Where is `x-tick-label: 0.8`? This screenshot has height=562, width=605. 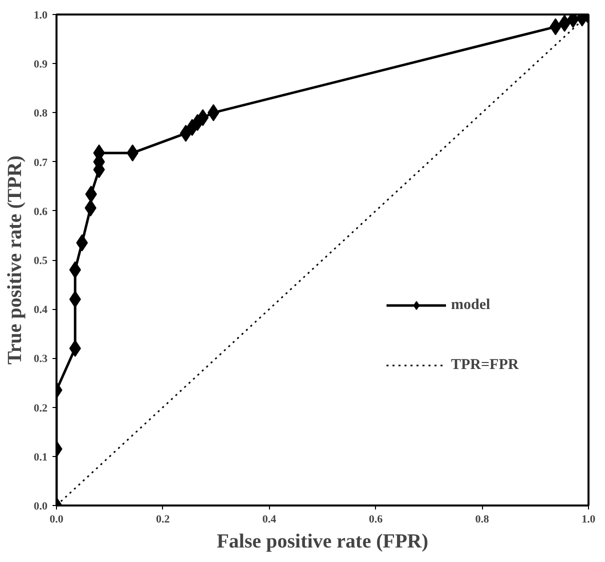 x-tick-label: 0.8 is located at coordinates (482, 520).